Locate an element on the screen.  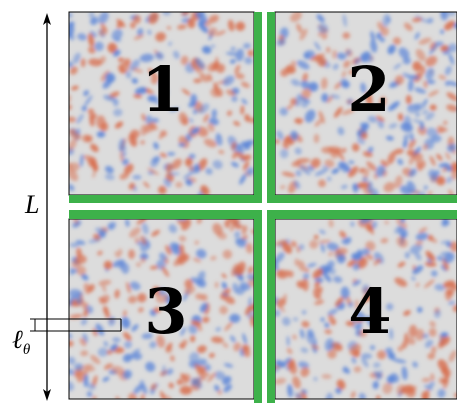
quadrant-1-strip-bottom is located at coordinates (165, 199).